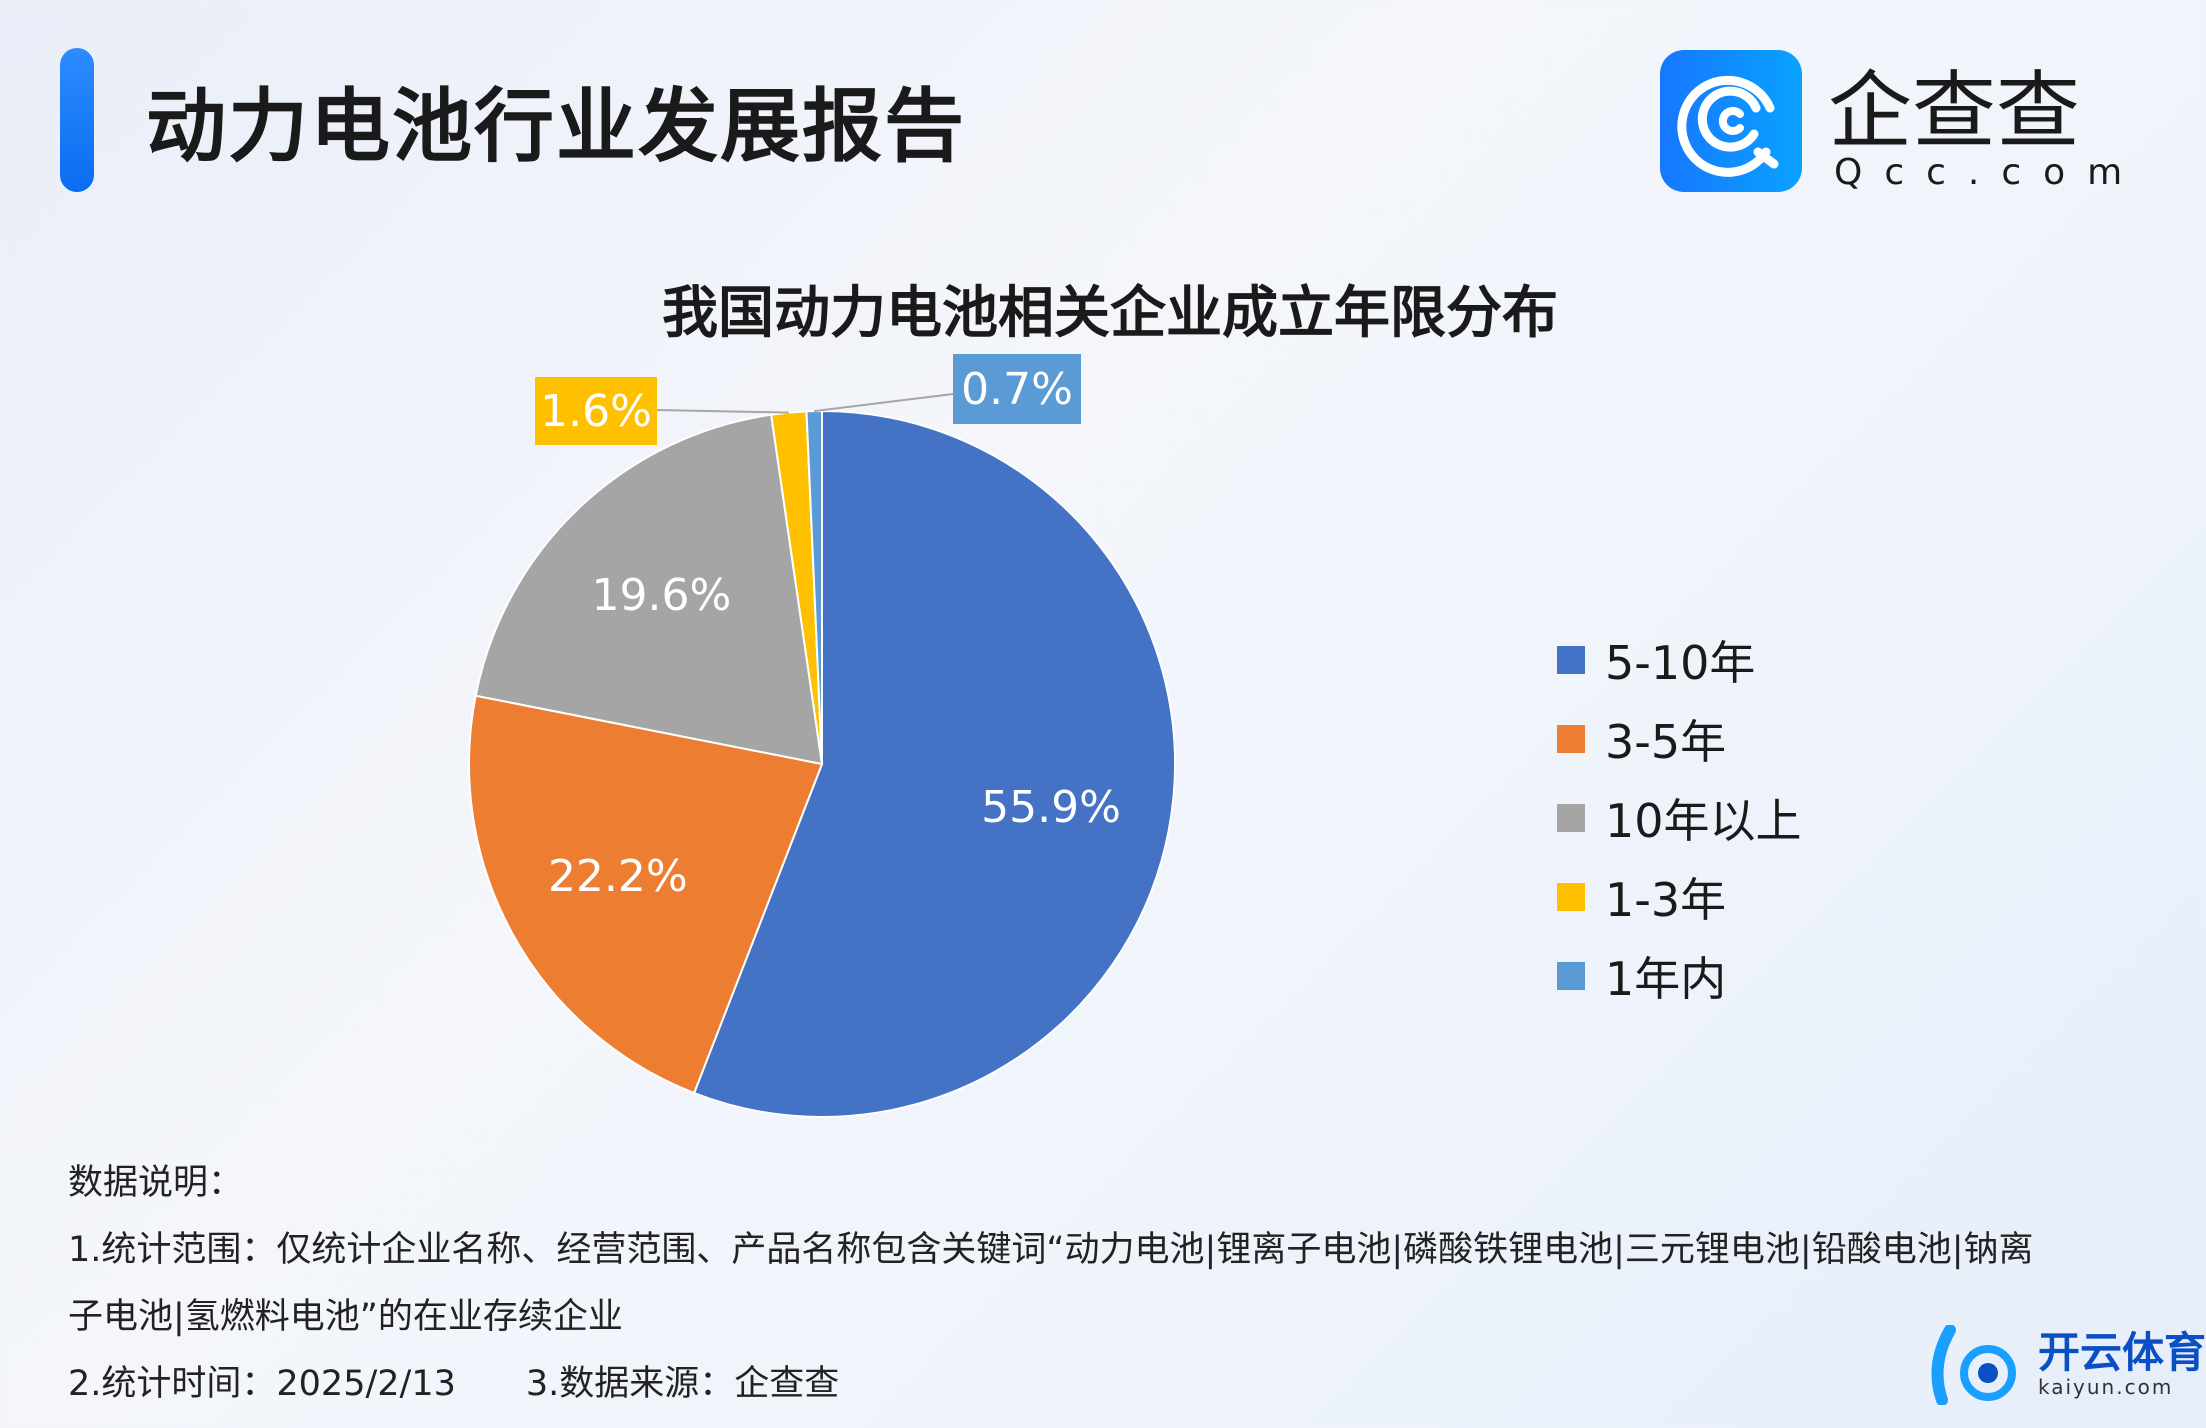 This screenshot has height=1428, width=2206. I want to click on watermark-en: kaiyun.com, so click(2106, 1387).